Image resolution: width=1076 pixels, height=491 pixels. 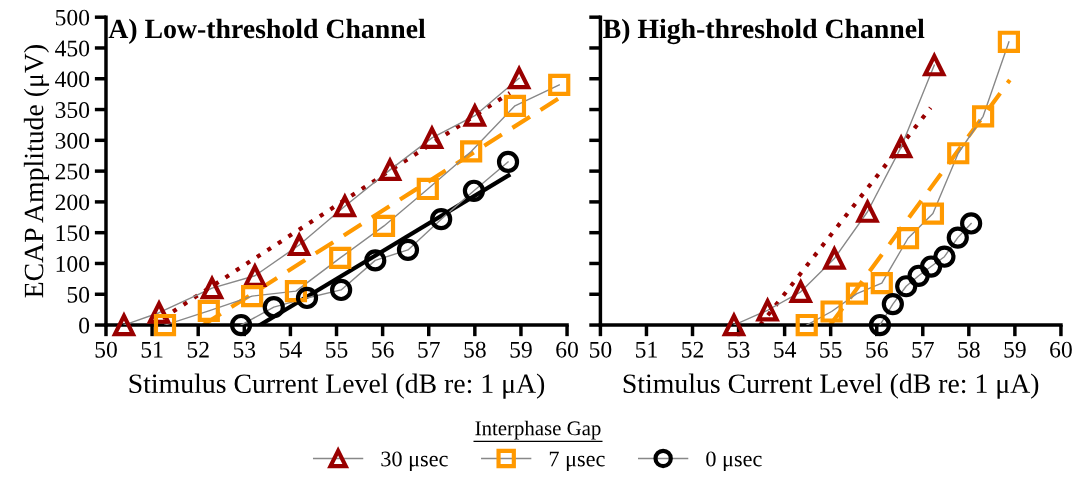 I want to click on legend-label: 7 μsec, so click(x=577, y=461).